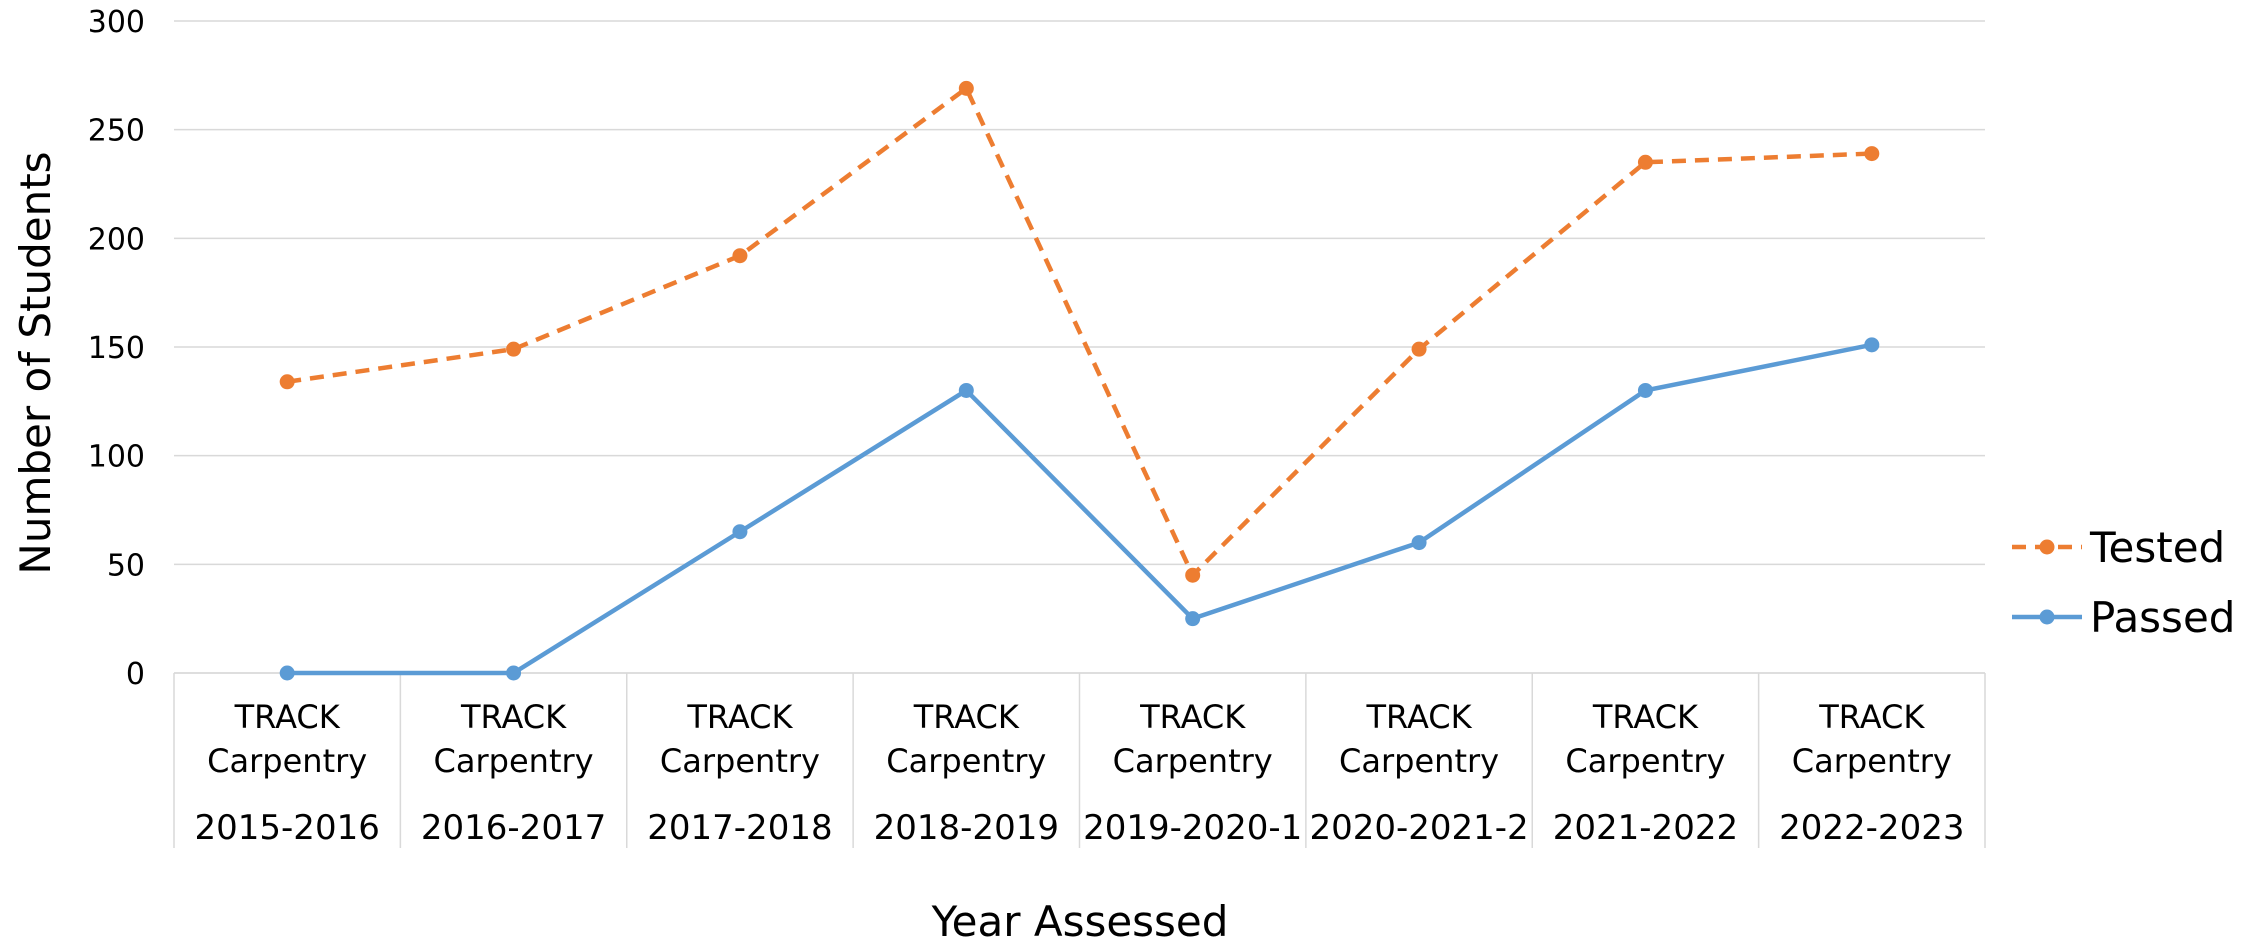  Describe the element at coordinates (1871, 828) in the screenshot. I see `x-year-label: 2022-2023` at that location.